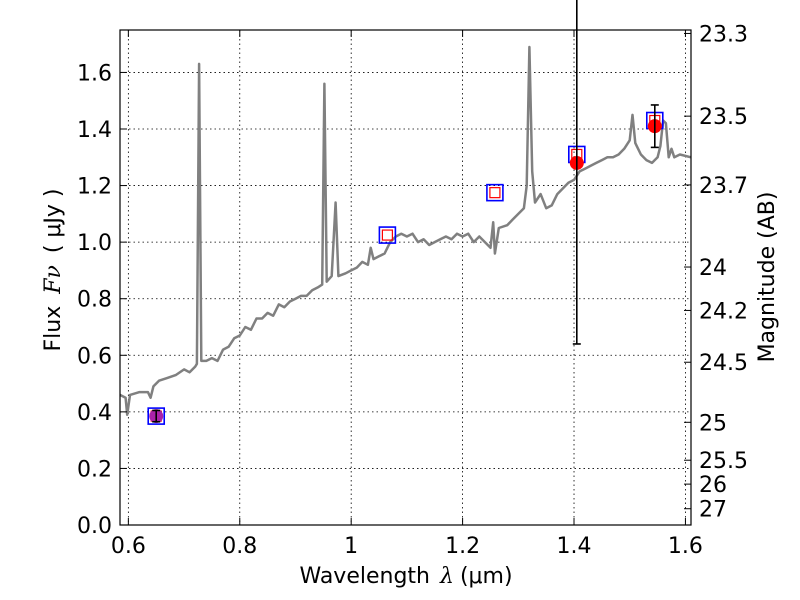  Describe the element at coordinates (94, 526) in the screenshot. I see `y-tick-label: 0.0` at that location.